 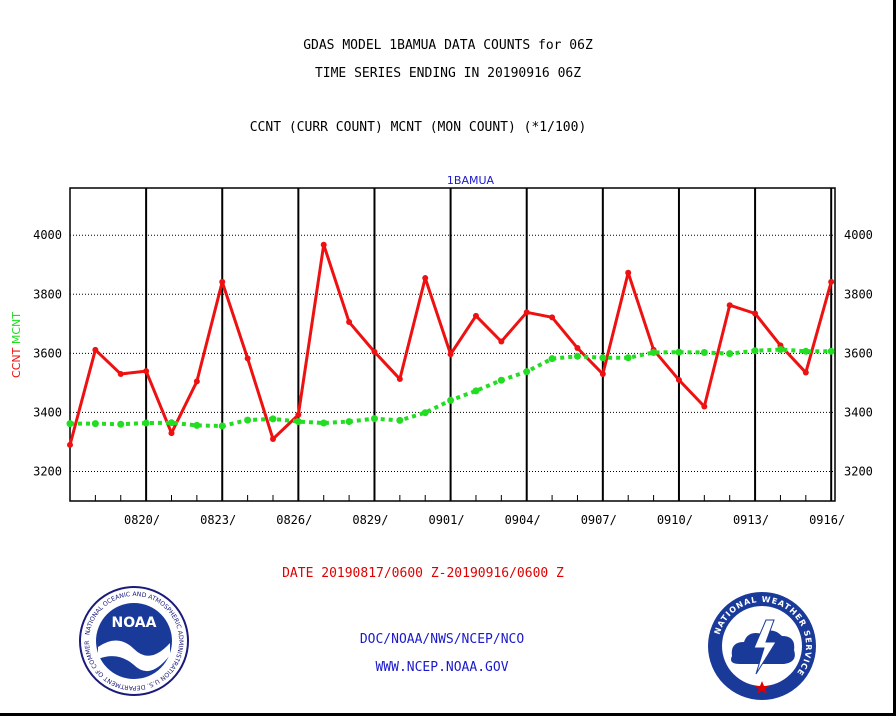 What do you see at coordinates (858, 294) in the screenshot?
I see `y-tick-label-right: 3800` at bounding box center [858, 294].